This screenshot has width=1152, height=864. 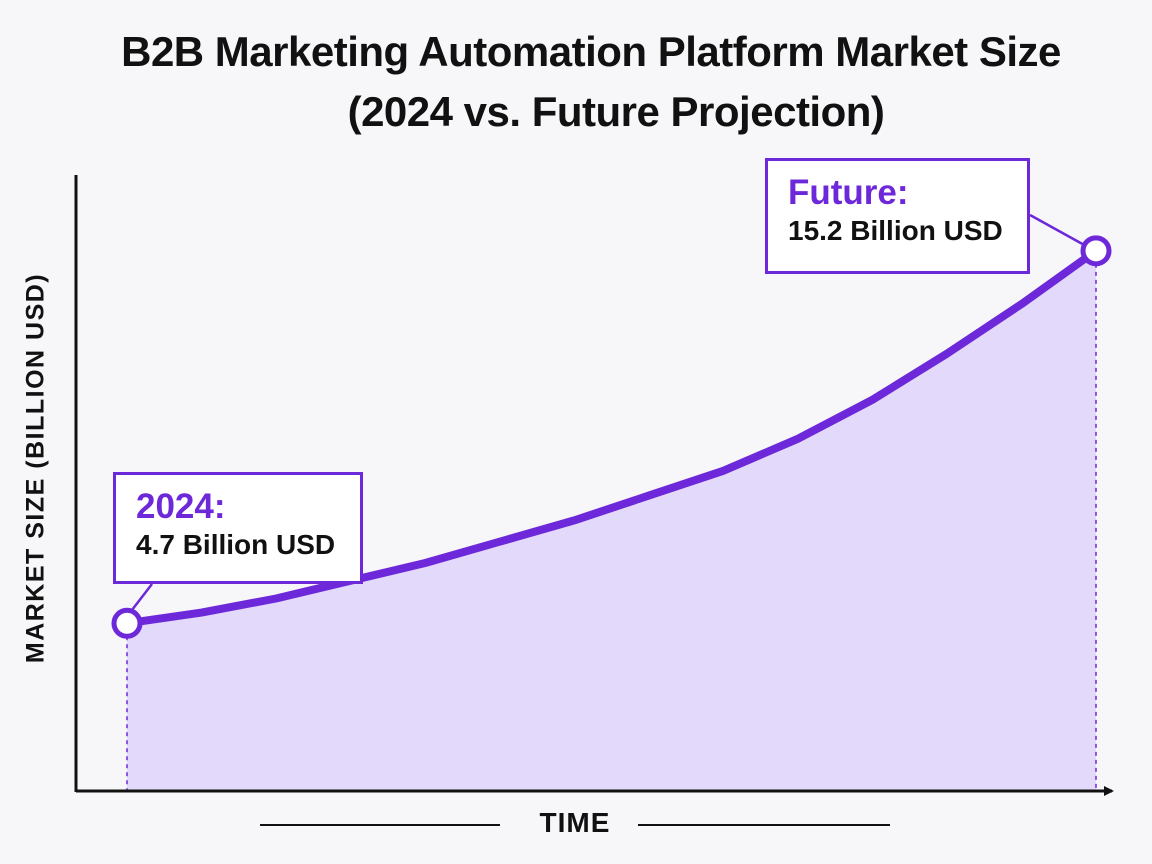 What do you see at coordinates (616, 111) in the screenshot?
I see `chart-subtitle: (2024 vs. Future Projection)` at bounding box center [616, 111].